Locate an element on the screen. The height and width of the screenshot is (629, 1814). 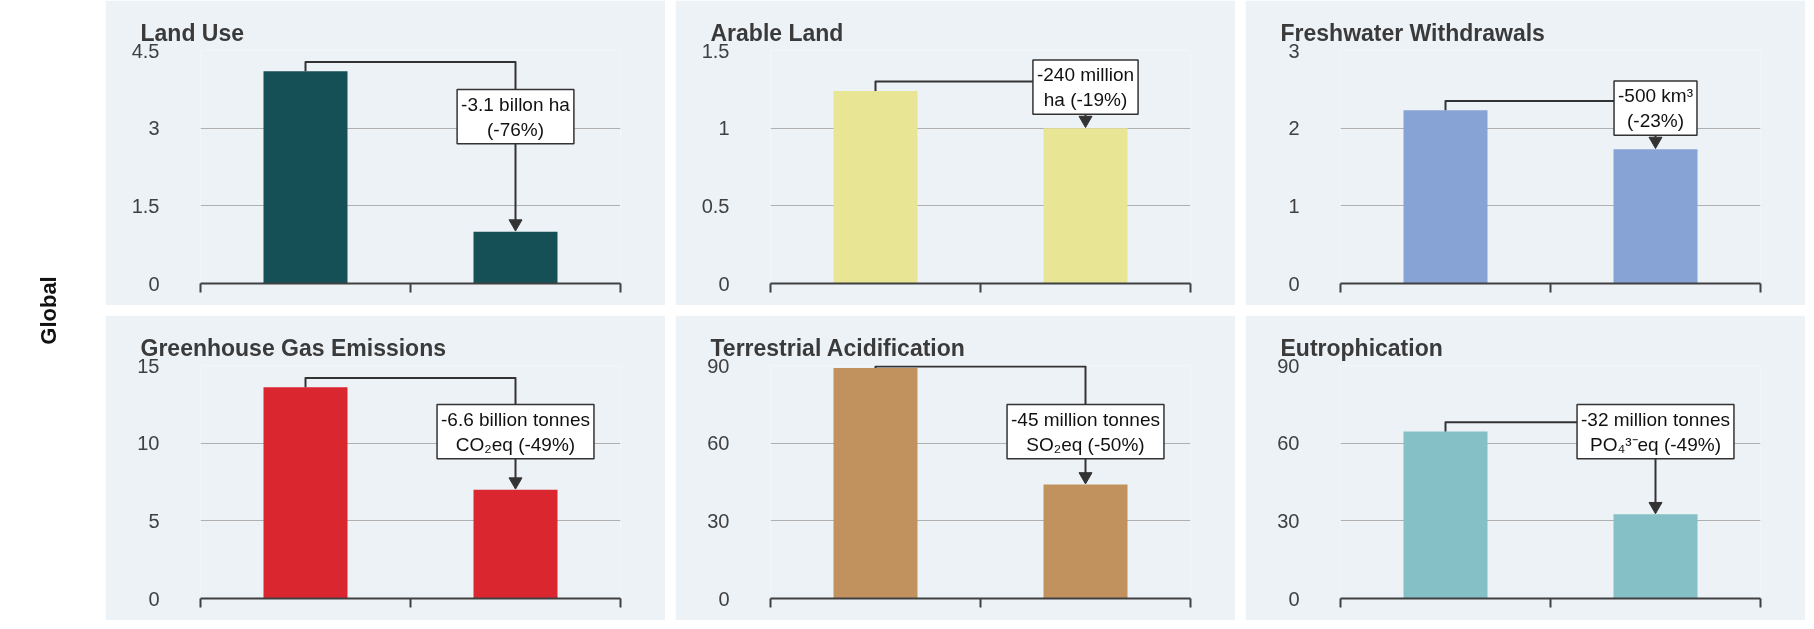
y-tick-label: 1.5 is located at coordinates (145, 205).